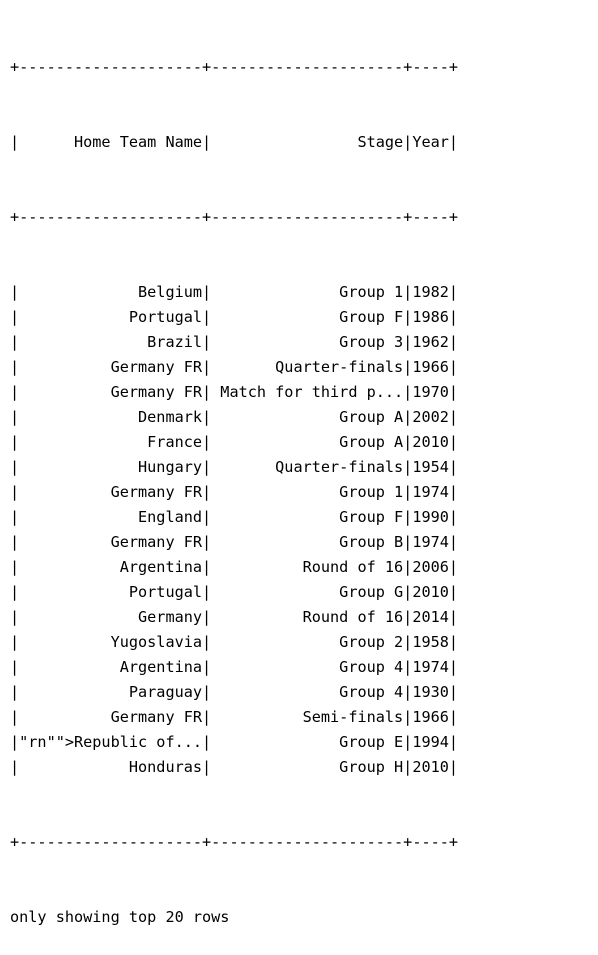 This screenshot has width=598, height=955. I want to click on table-row: | Germany| Round of 16|2014|, so click(234, 617).